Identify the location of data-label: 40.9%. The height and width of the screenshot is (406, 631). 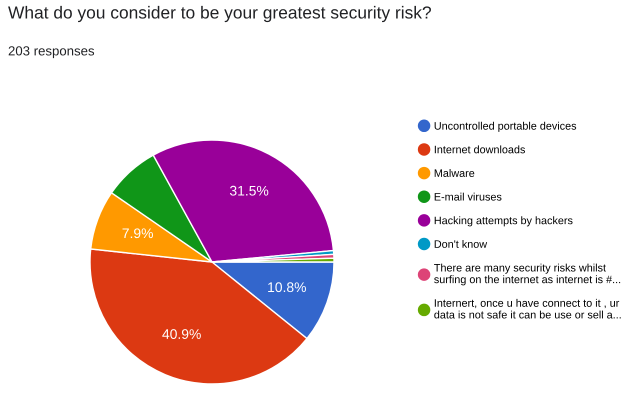
(181, 334).